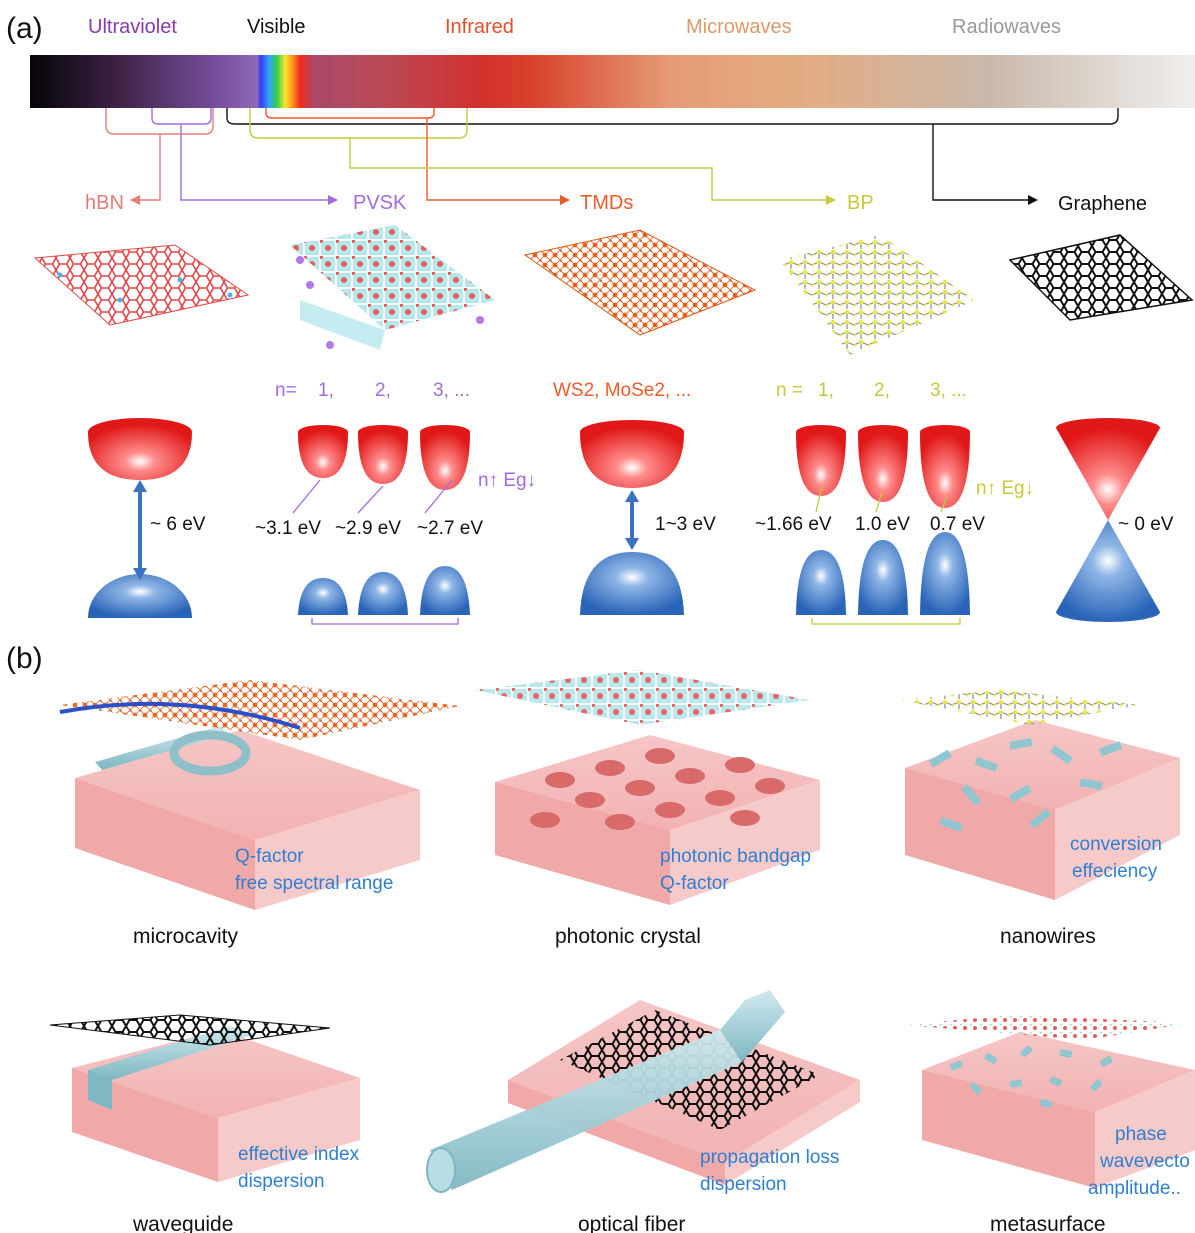  Describe the element at coordinates (694, 883) in the screenshot. I see `photonic-crystal-prop-2: Q-factor` at that location.